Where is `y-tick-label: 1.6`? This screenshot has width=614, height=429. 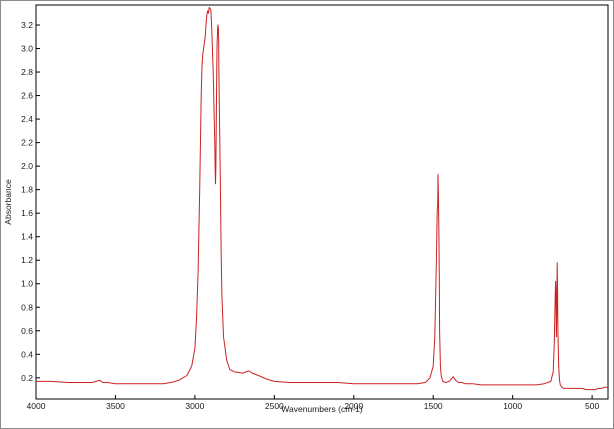 y-tick-label: 1.6 is located at coordinates (27, 213).